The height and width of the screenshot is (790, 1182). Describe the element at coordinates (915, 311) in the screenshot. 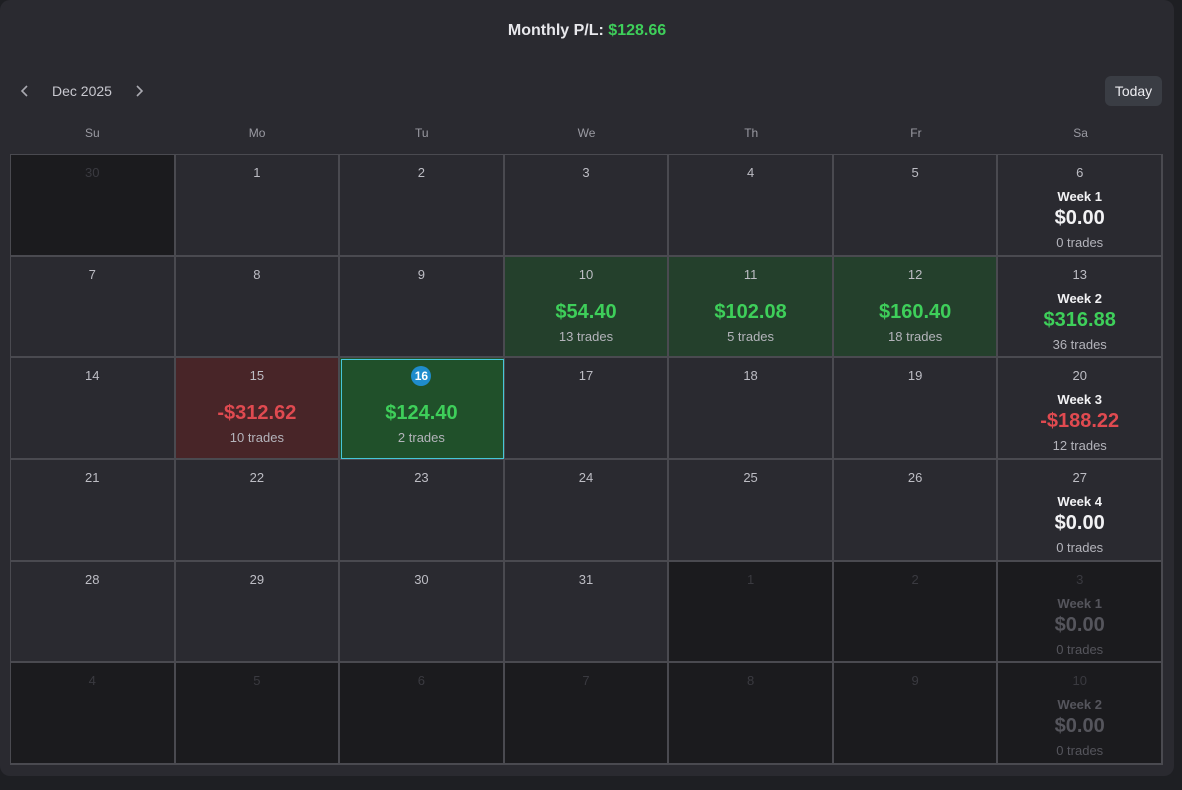

I see `day-pnl: $160.40` at that location.